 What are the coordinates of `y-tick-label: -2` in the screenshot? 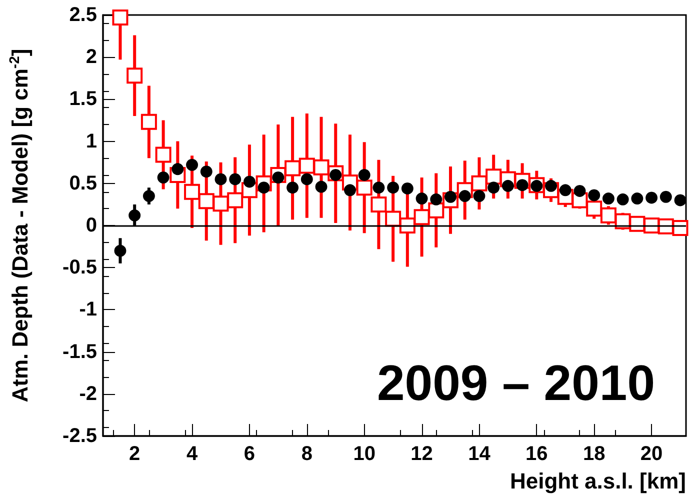 It's located at (88, 393).